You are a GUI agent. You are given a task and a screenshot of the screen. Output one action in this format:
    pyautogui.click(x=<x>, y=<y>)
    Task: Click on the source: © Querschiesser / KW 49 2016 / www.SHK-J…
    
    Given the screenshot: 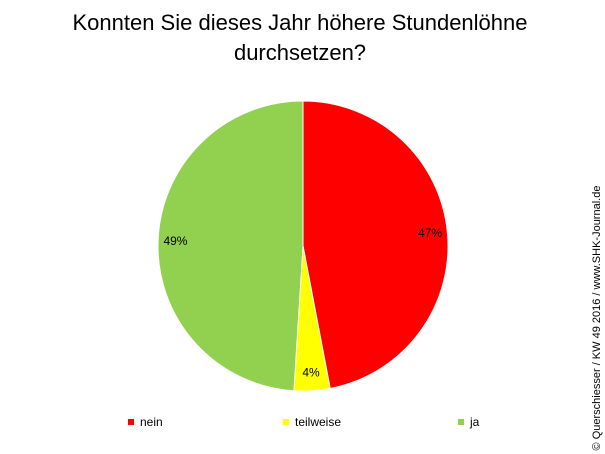 What is the action you would take?
    pyautogui.click(x=597, y=318)
    